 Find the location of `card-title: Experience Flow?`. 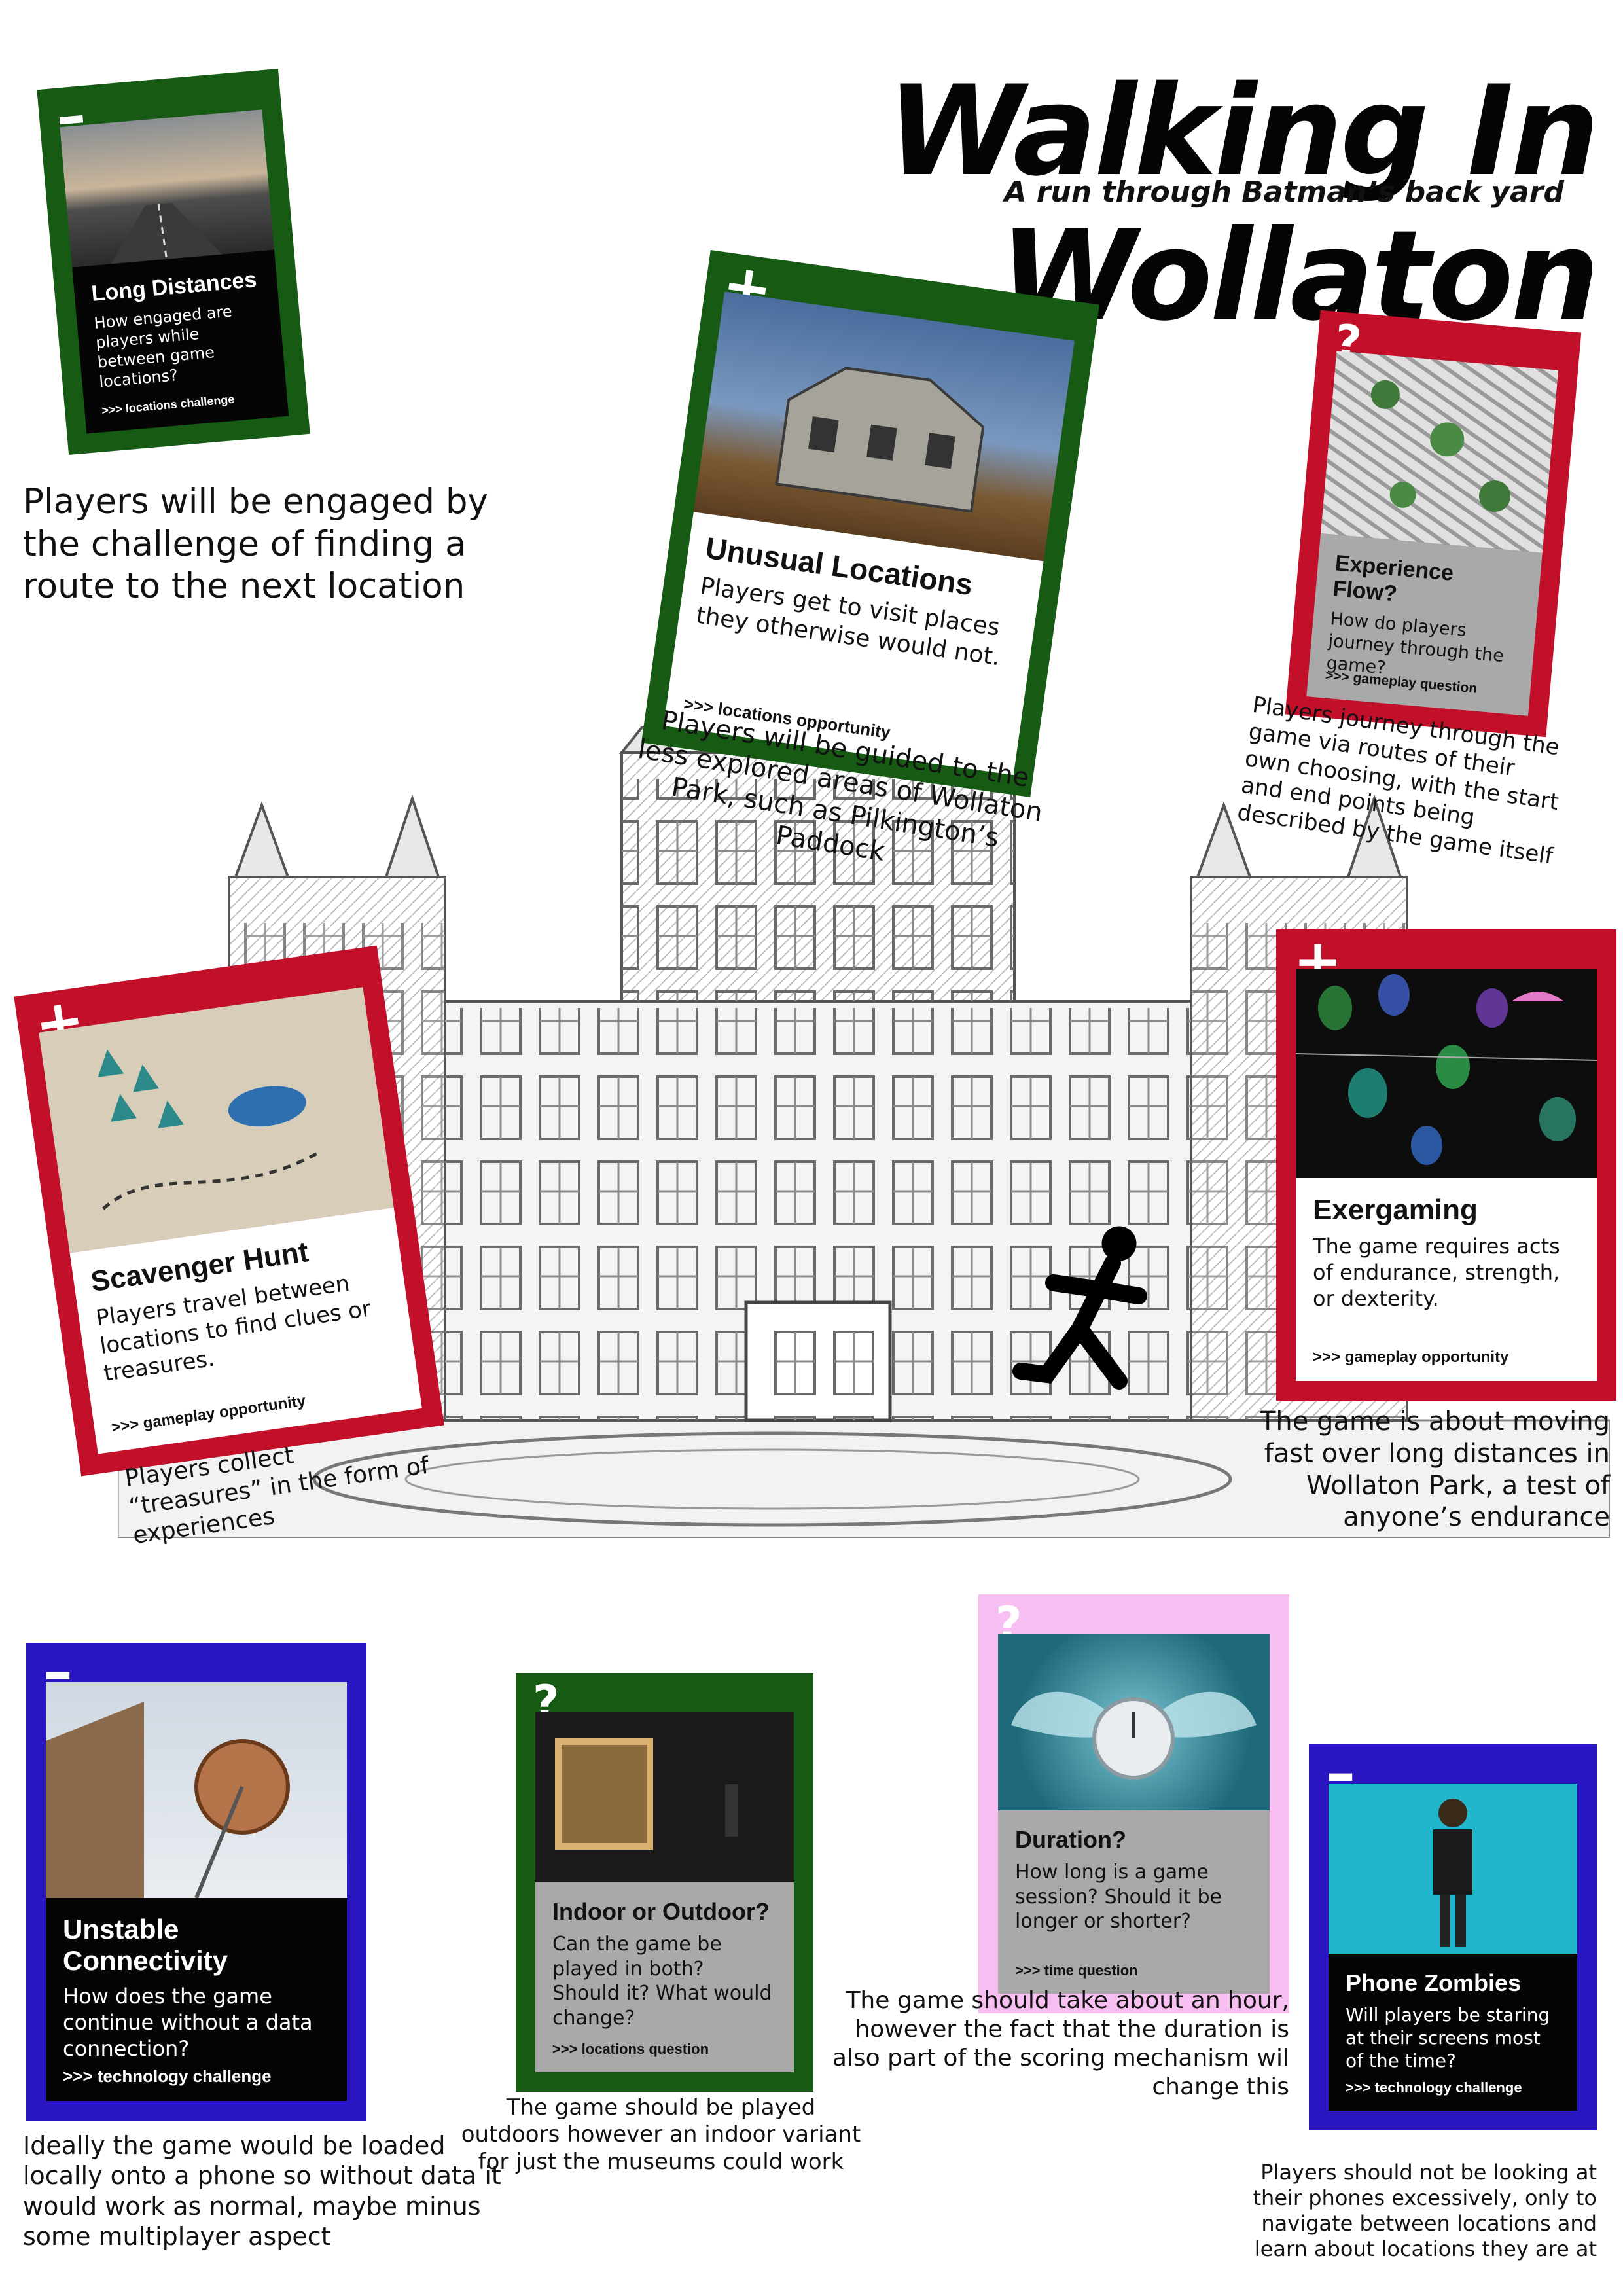

card-title: Experience Flow? is located at coordinates (1394, 578).